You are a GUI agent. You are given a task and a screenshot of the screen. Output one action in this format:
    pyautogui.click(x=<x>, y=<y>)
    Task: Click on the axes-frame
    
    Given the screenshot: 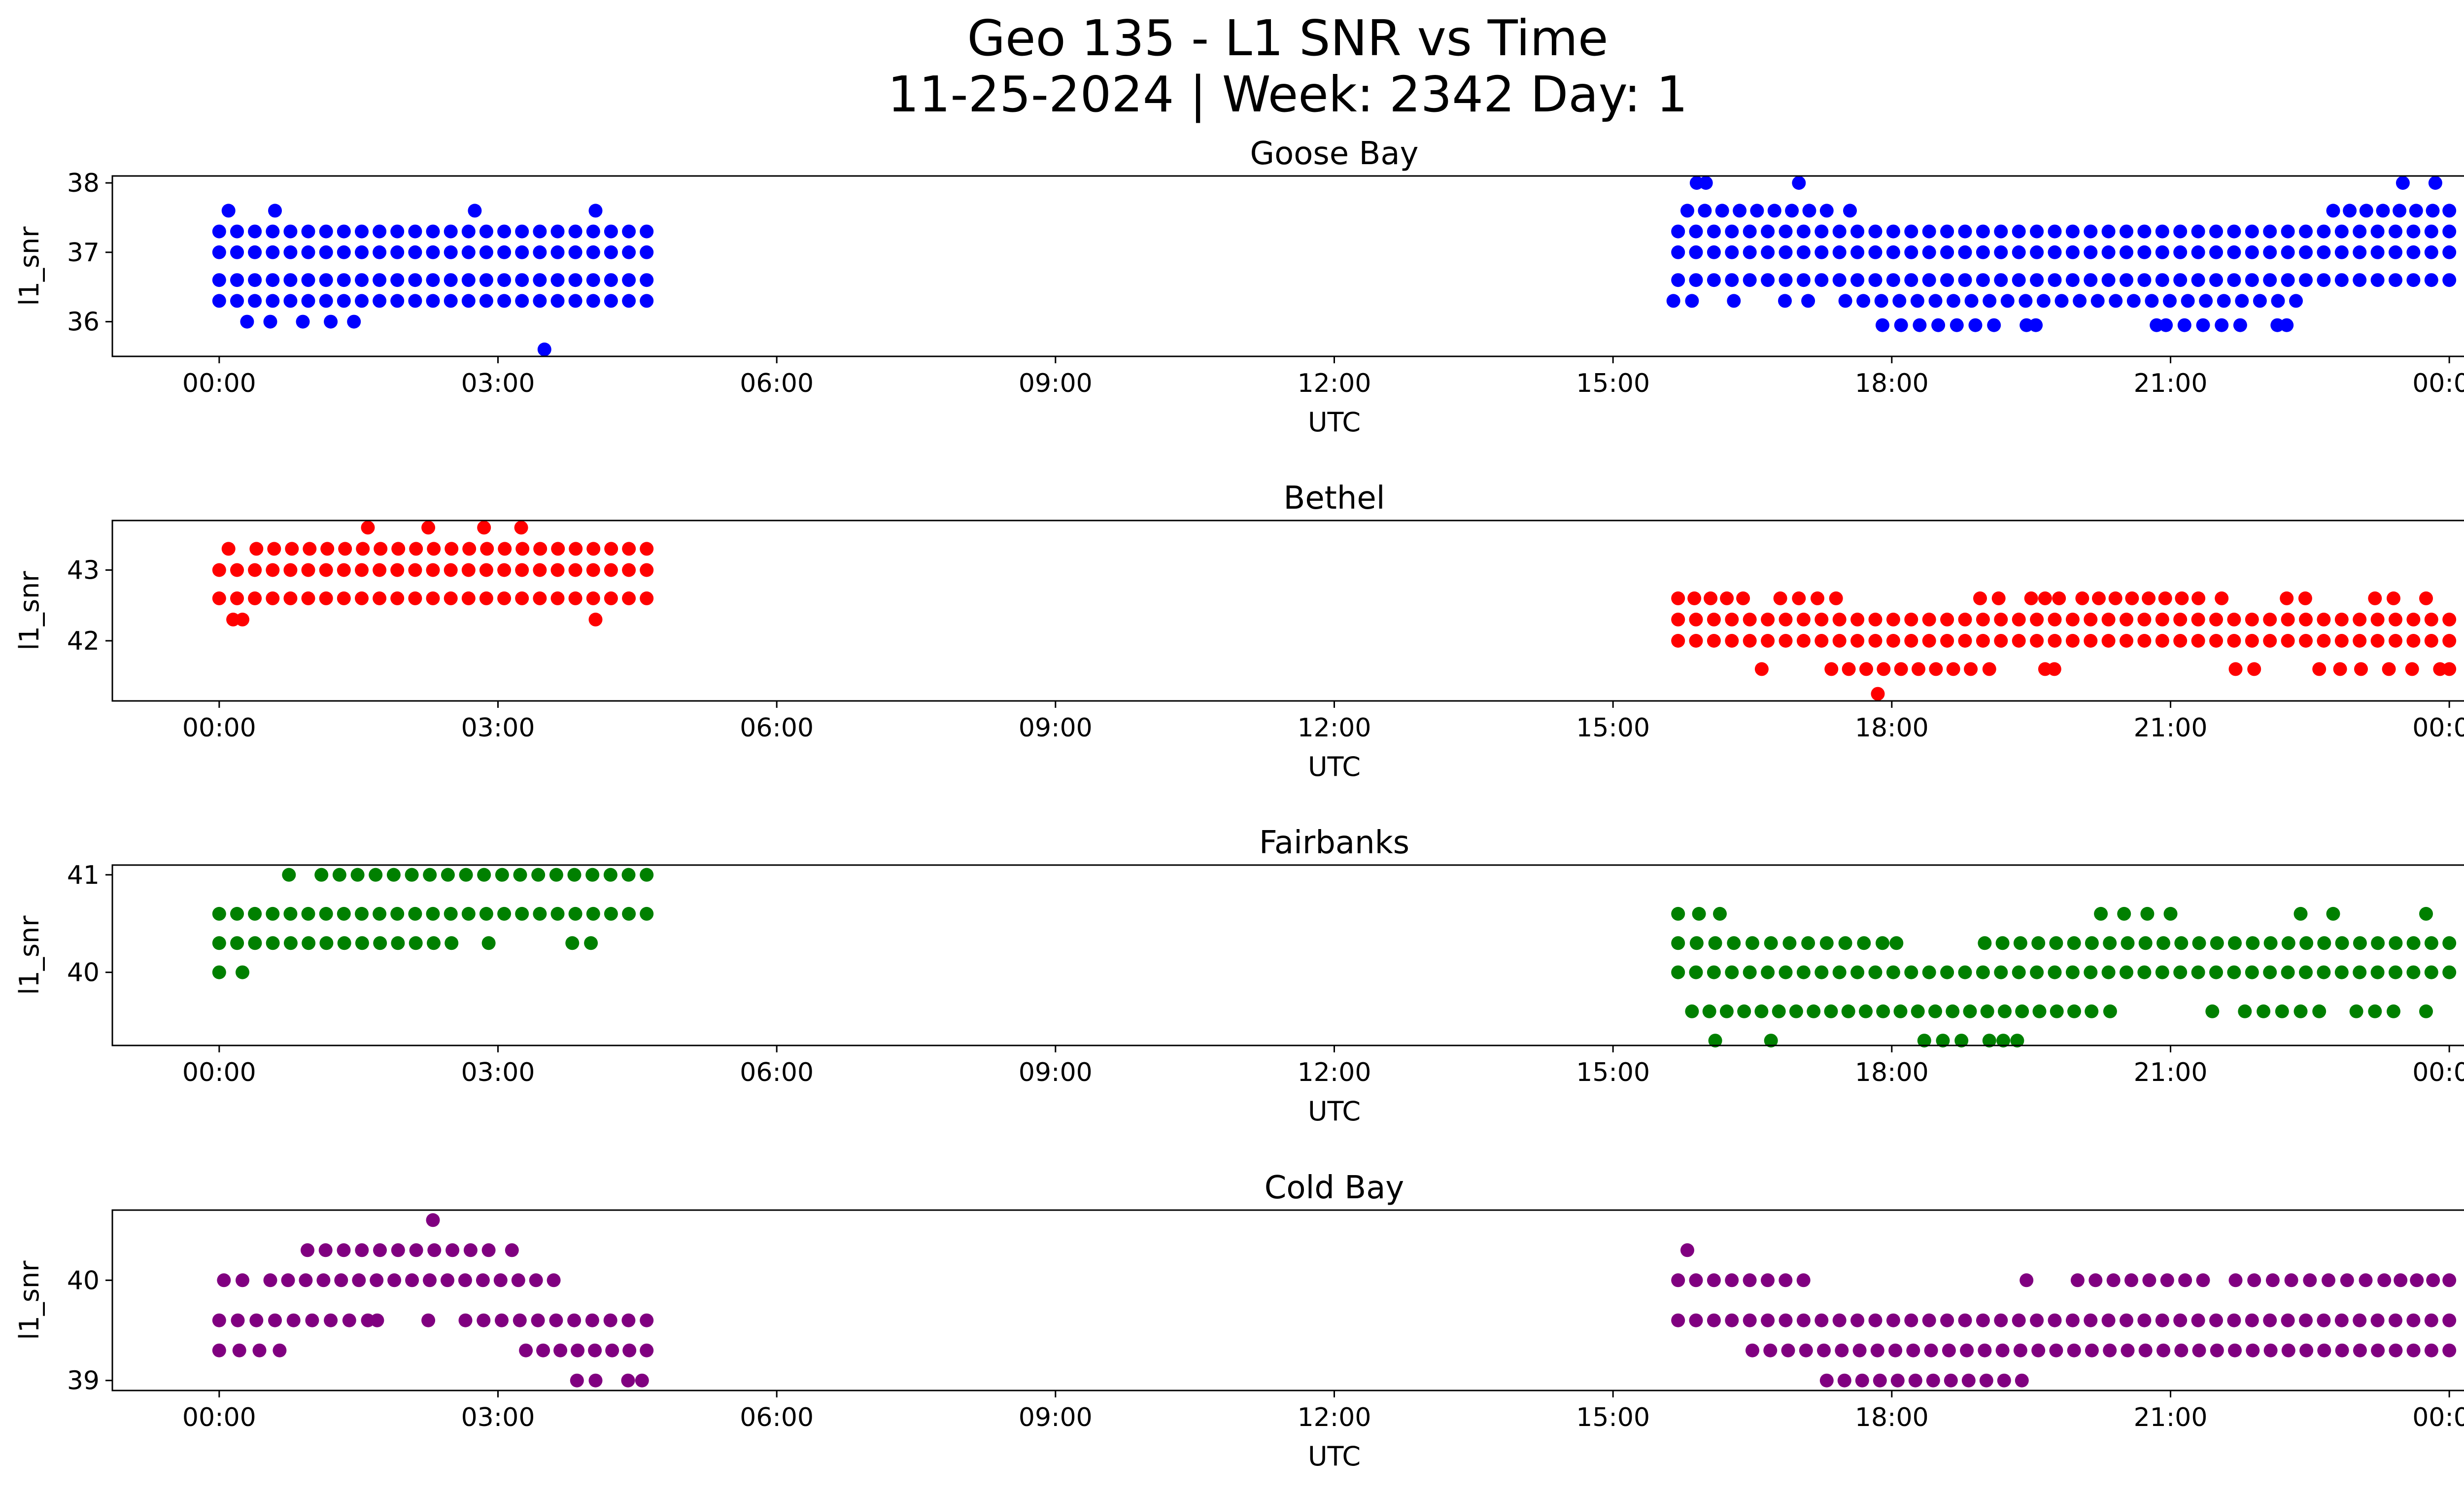 What is the action you would take?
    pyautogui.click(x=1287, y=266)
    